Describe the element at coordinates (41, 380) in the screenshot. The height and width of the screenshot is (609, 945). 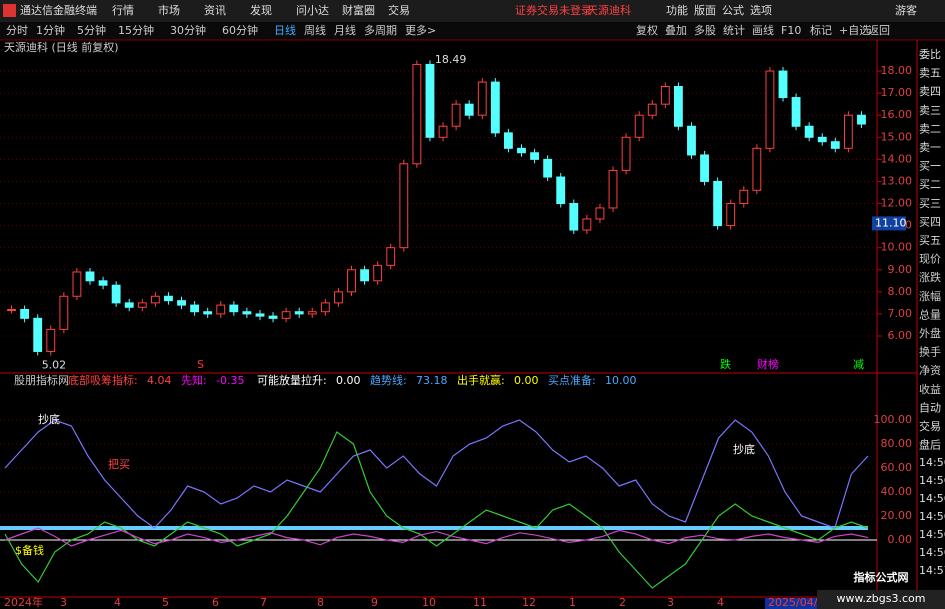
I see `indicator-name: 股朋指标网` at that location.